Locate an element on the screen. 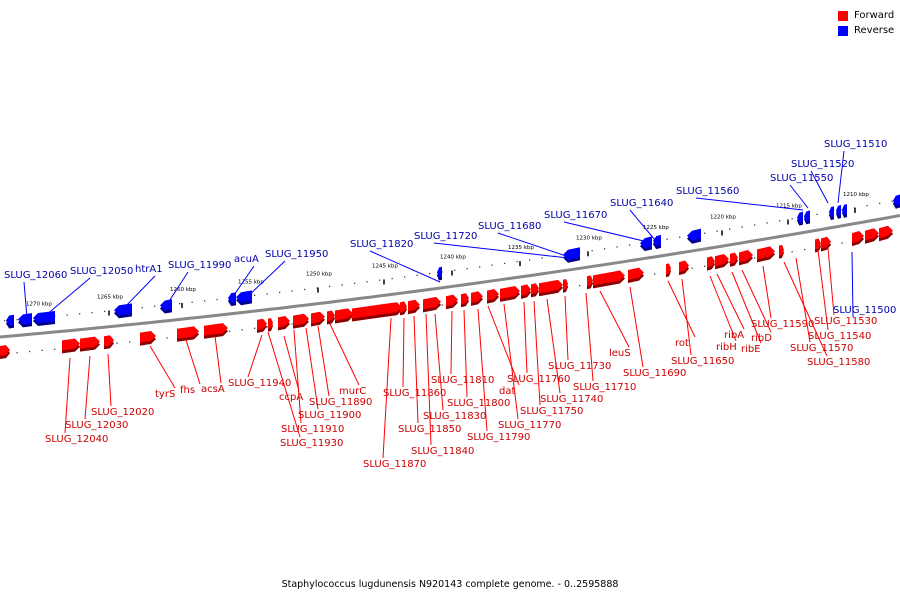 The height and width of the screenshot is (600, 900). reverse-gene-label-slug-11820: SLUG_11820 is located at coordinates (381, 244).